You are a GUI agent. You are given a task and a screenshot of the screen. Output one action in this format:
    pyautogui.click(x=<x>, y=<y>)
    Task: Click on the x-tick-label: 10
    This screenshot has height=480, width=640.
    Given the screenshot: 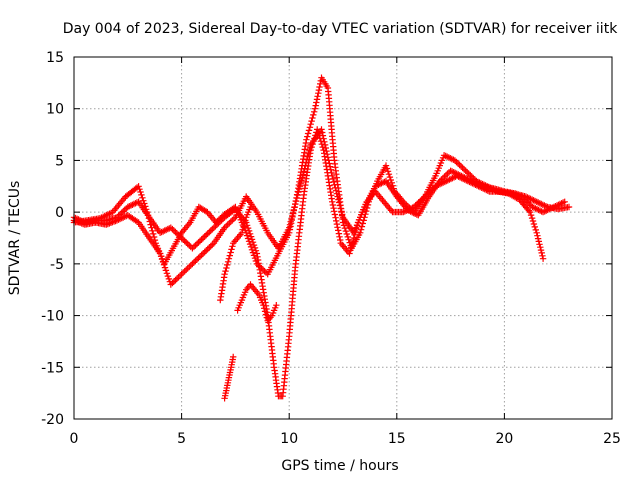 What is the action you would take?
    pyautogui.click(x=289, y=439)
    